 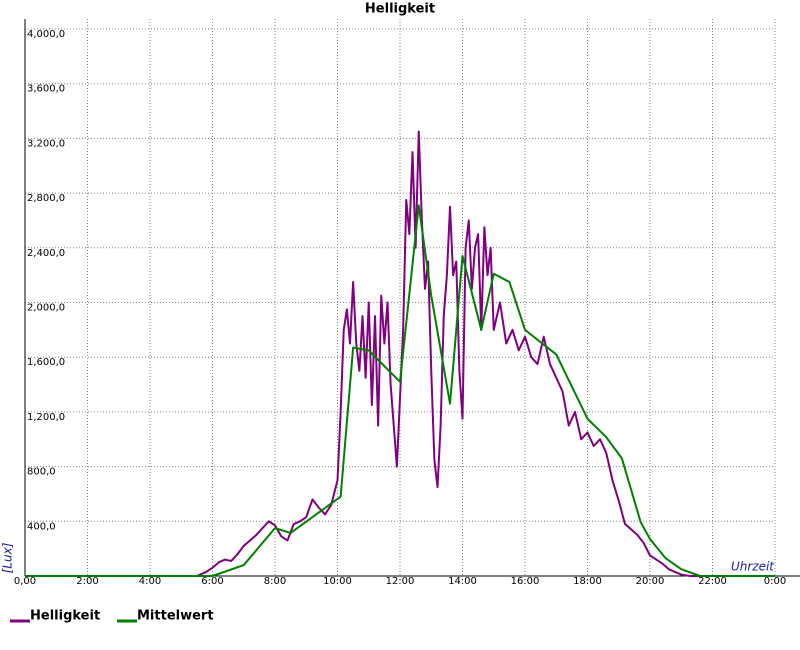 What do you see at coordinates (753, 567) in the screenshot?
I see `x-axis-label: Uhrzeit` at bounding box center [753, 567].